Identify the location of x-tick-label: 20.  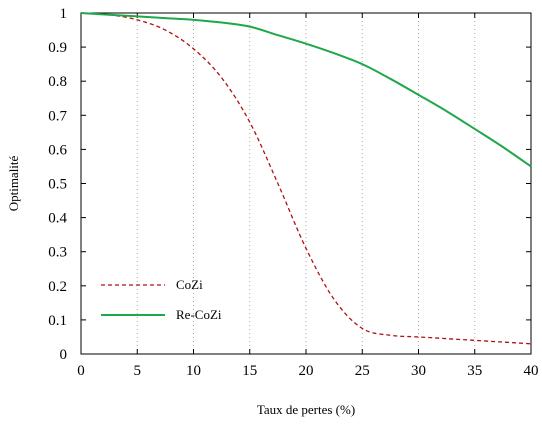
(306, 371).